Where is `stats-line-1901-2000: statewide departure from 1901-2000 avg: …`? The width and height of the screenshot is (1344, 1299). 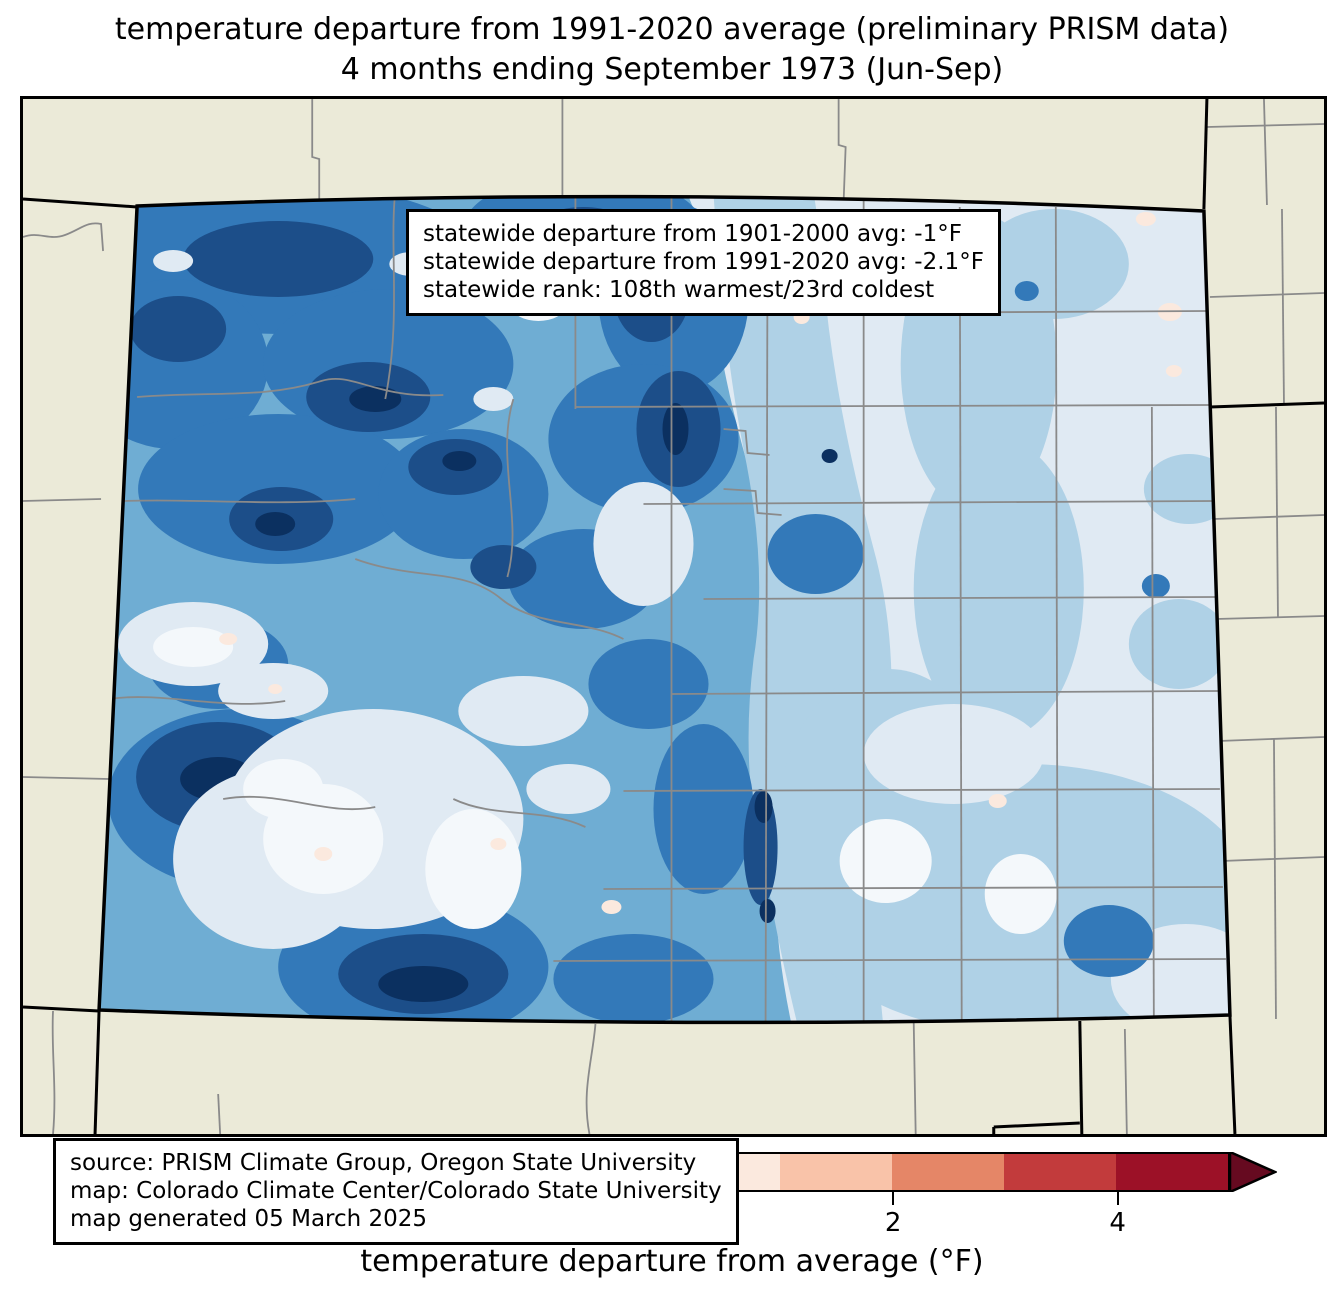 stats-line-1901-2000: statewide departure from 1901-2000 avg: … is located at coordinates (692, 234).